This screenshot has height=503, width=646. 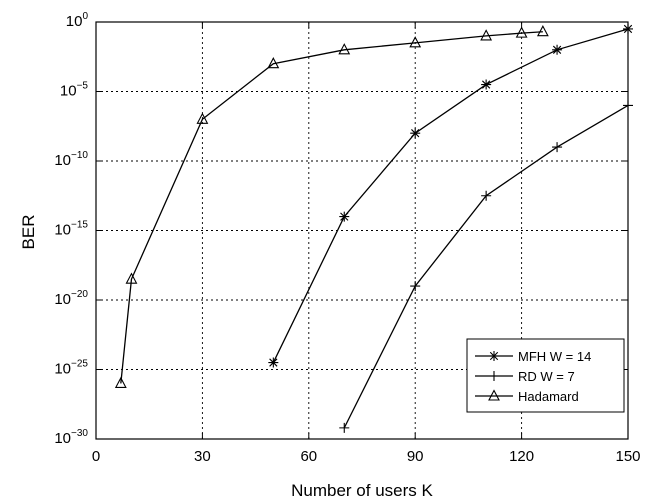 What do you see at coordinates (554, 356) in the screenshot?
I see `legend-label-mfh: MFH W = 14` at bounding box center [554, 356].